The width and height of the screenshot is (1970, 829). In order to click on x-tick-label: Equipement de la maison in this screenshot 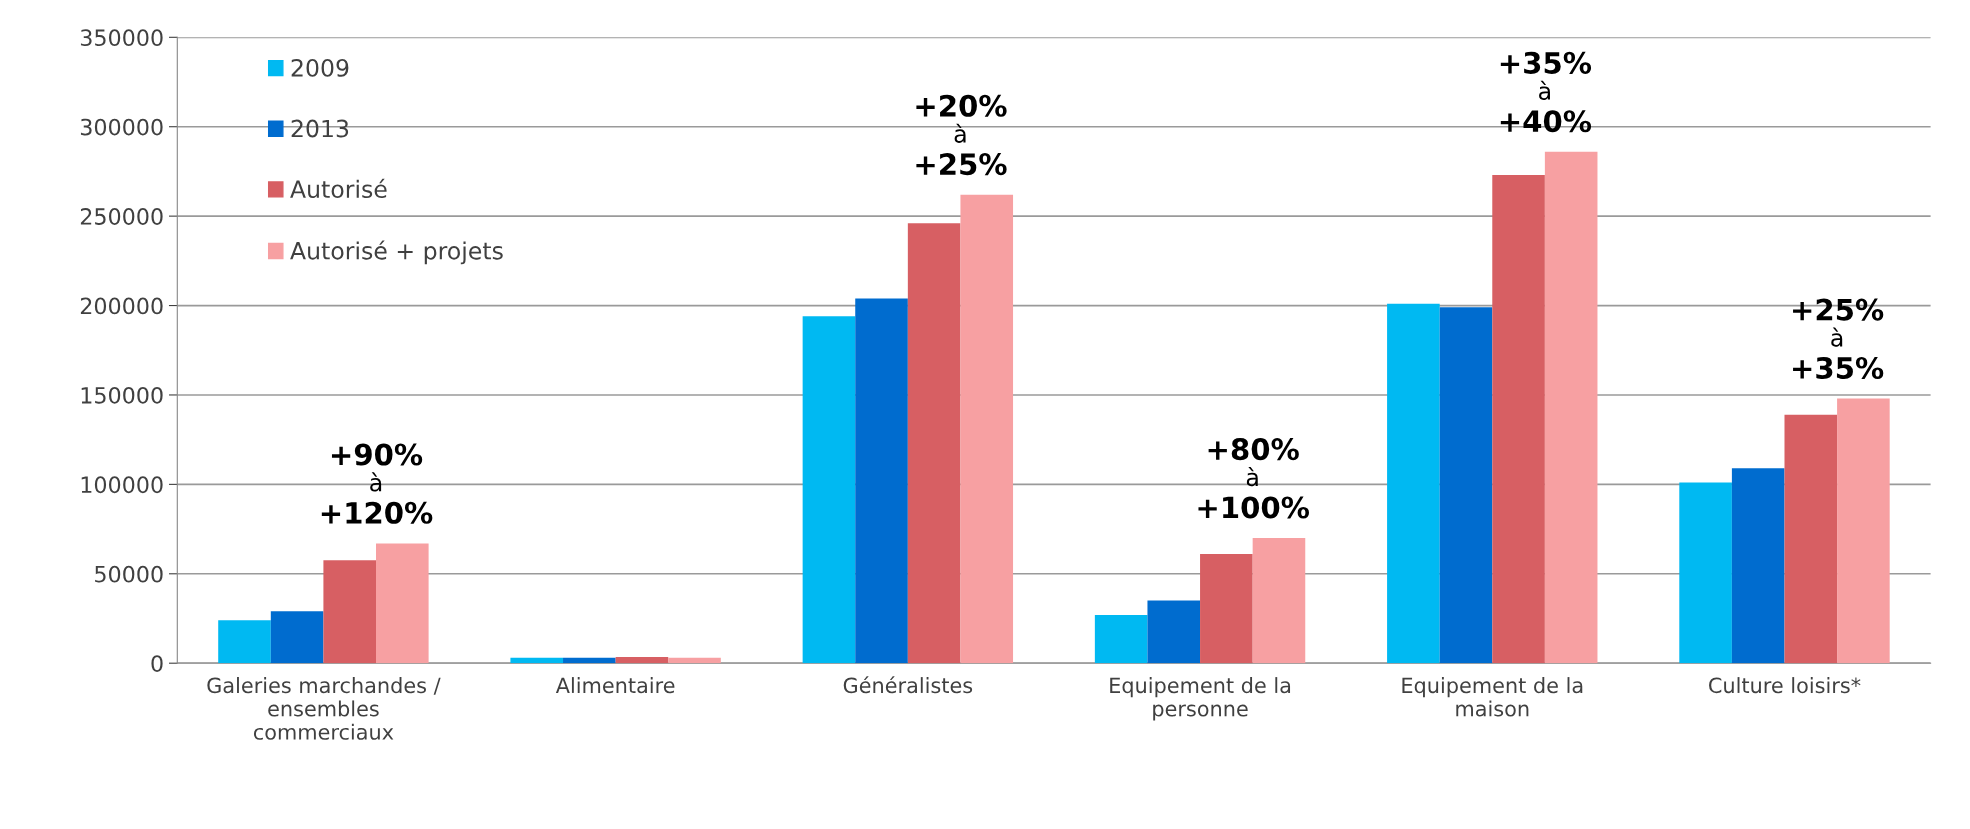, I will do `click(1492, 697)`.